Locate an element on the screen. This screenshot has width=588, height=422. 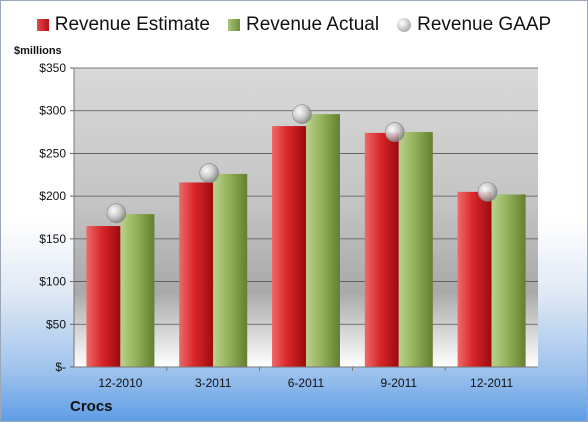
legend-swatch-gaap is located at coordinates (404, 25).